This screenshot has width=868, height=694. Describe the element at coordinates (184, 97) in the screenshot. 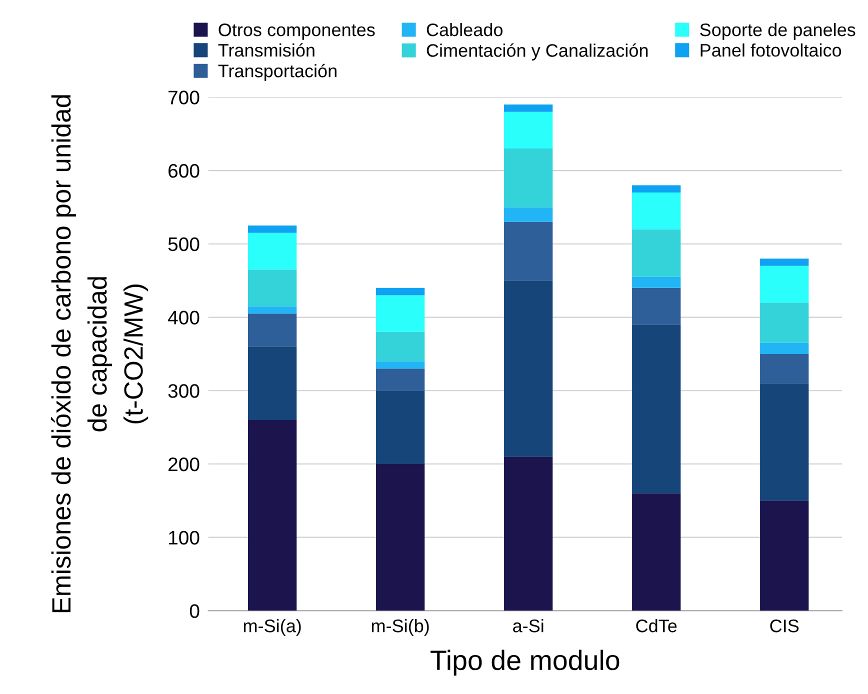

I see `y-tick-label: 700` at that location.